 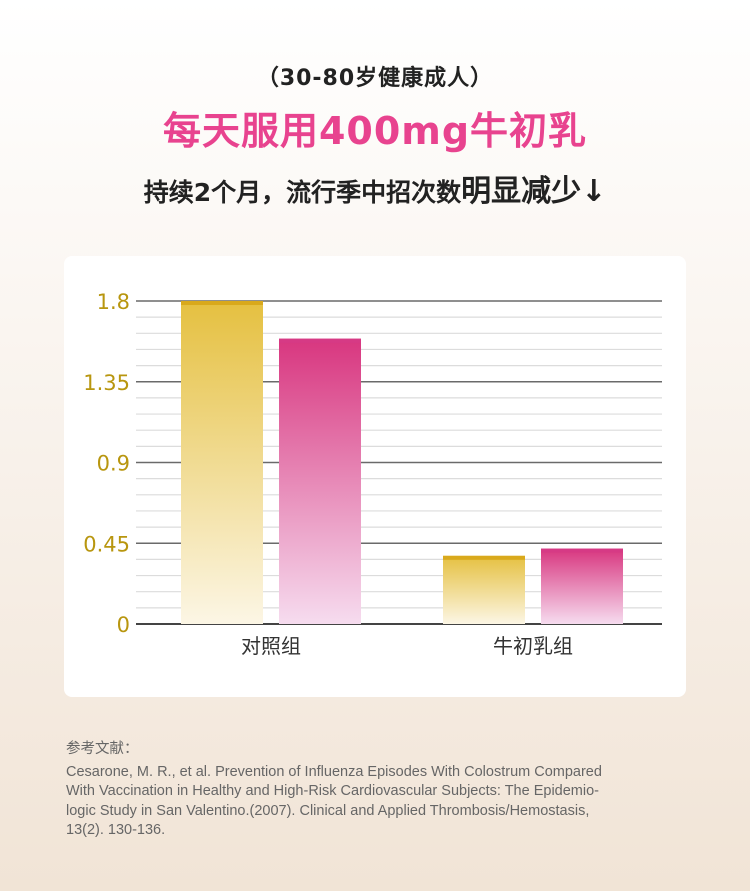 What do you see at coordinates (116, 830) in the screenshot?
I see `reference-line-4: 13(2). 130-136.` at bounding box center [116, 830].